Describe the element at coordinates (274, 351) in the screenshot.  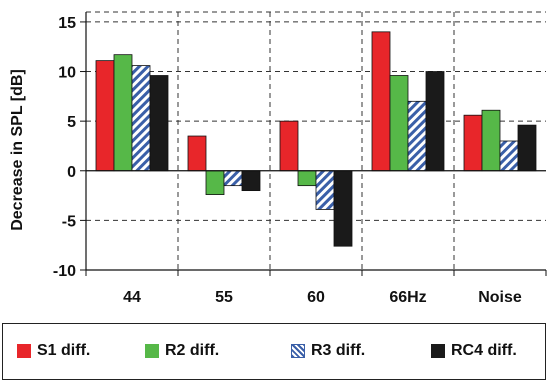
I see `legend: S1 diff. R2 diff. R3 diff. RC4 diff.` at that location.